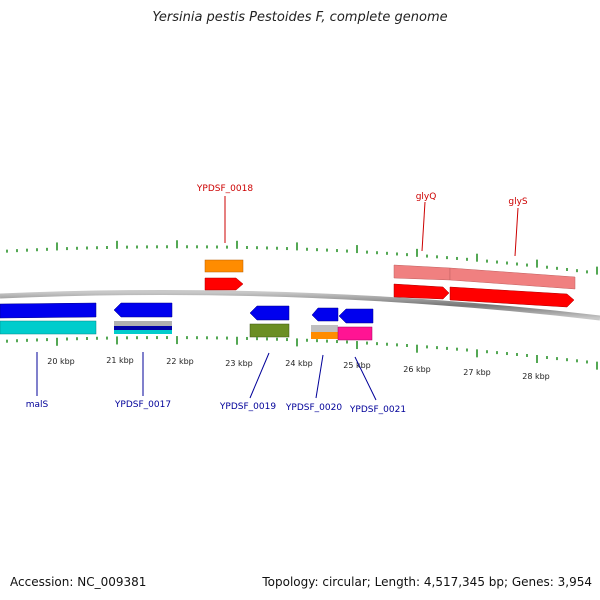  What do you see at coordinates (48, 327) in the screenshot?
I see `cyan-box` at bounding box center [48, 327].